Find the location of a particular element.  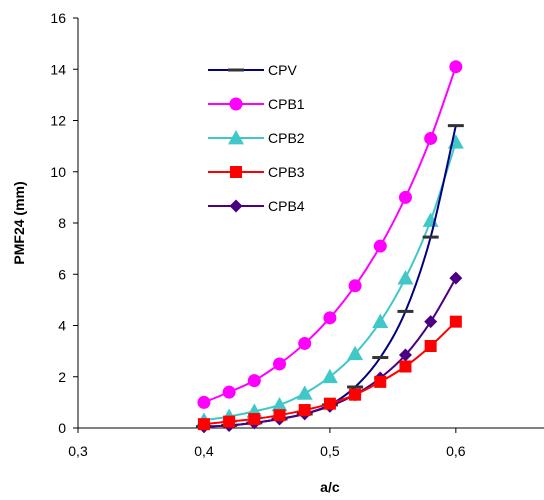

legend-item-cpb1: CPB1 is located at coordinates (256, 104).